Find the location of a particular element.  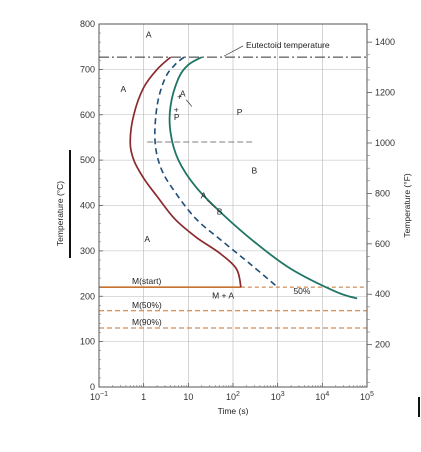

y2-tick-label: 600 is located at coordinates (382, 244).